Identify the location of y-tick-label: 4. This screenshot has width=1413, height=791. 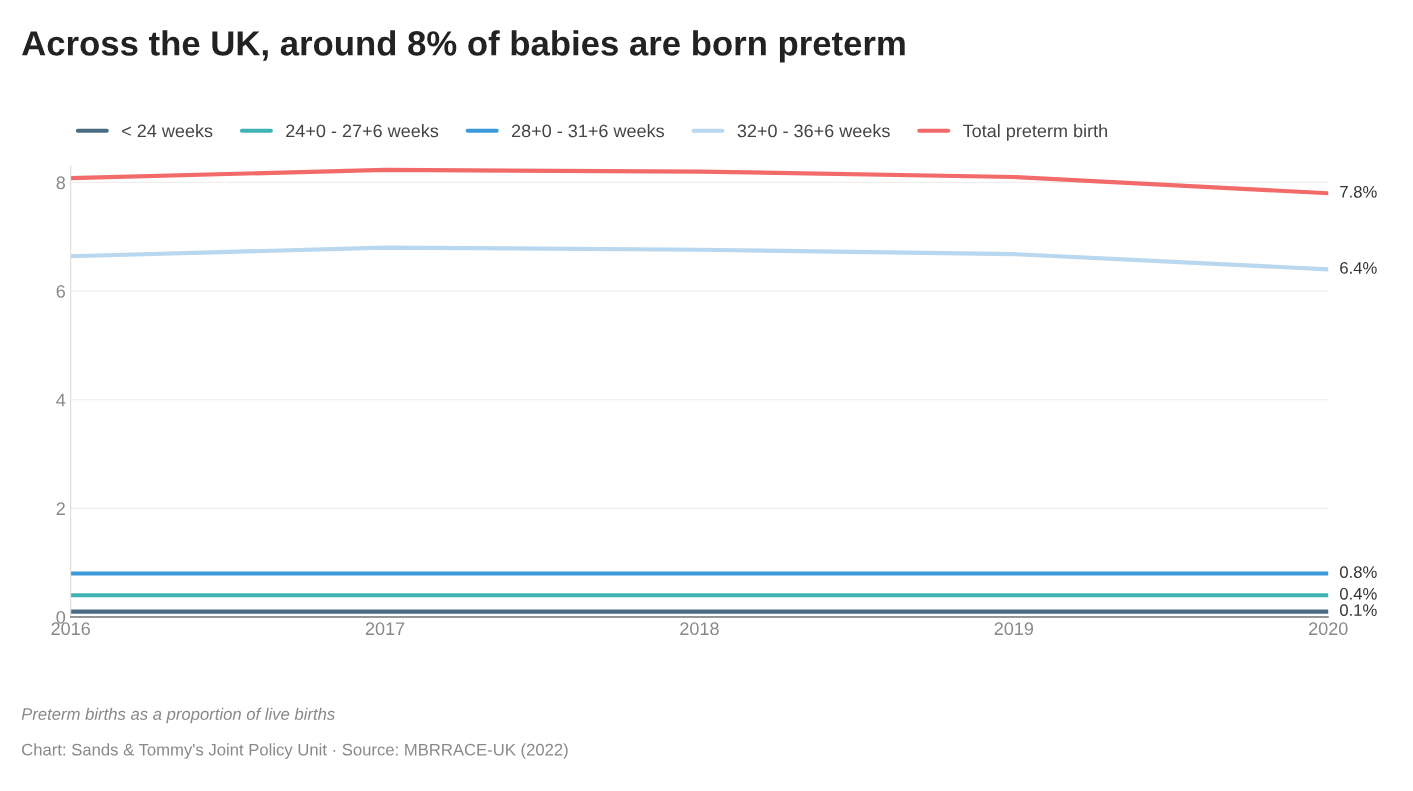
(61, 400).